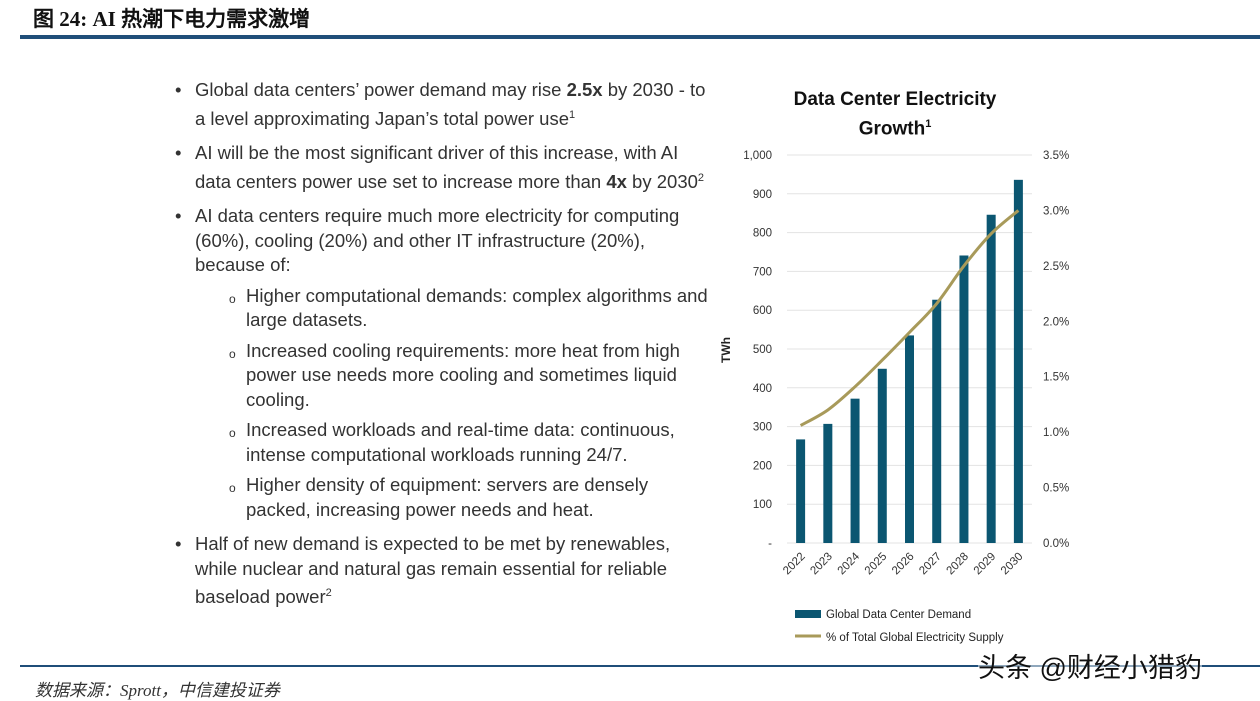  What do you see at coordinates (762, 389) in the screenshot?
I see `y-tick-label: 400` at bounding box center [762, 389].